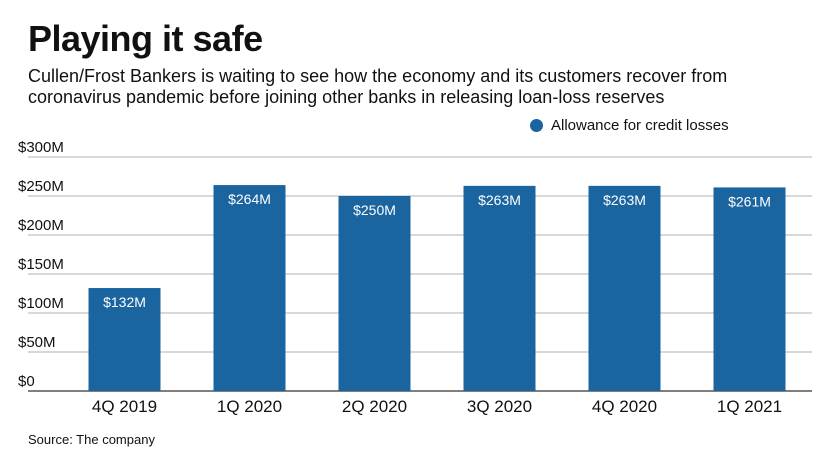  Describe the element at coordinates (145, 38) in the screenshot. I see `chart-title: Playing it safe` at that location.